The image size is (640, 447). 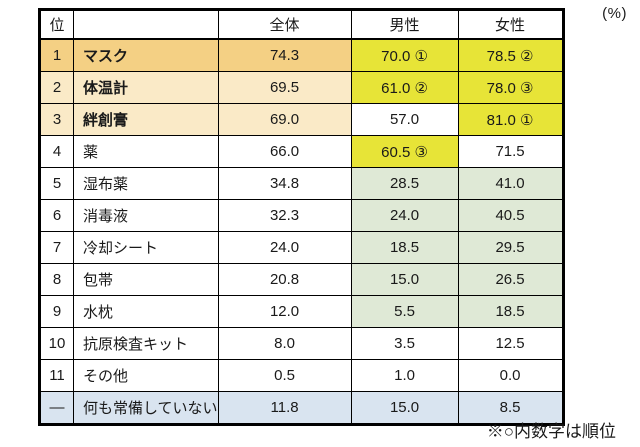 I want to click on female-cell: 81.0 ①, so click(x=510, y=119).